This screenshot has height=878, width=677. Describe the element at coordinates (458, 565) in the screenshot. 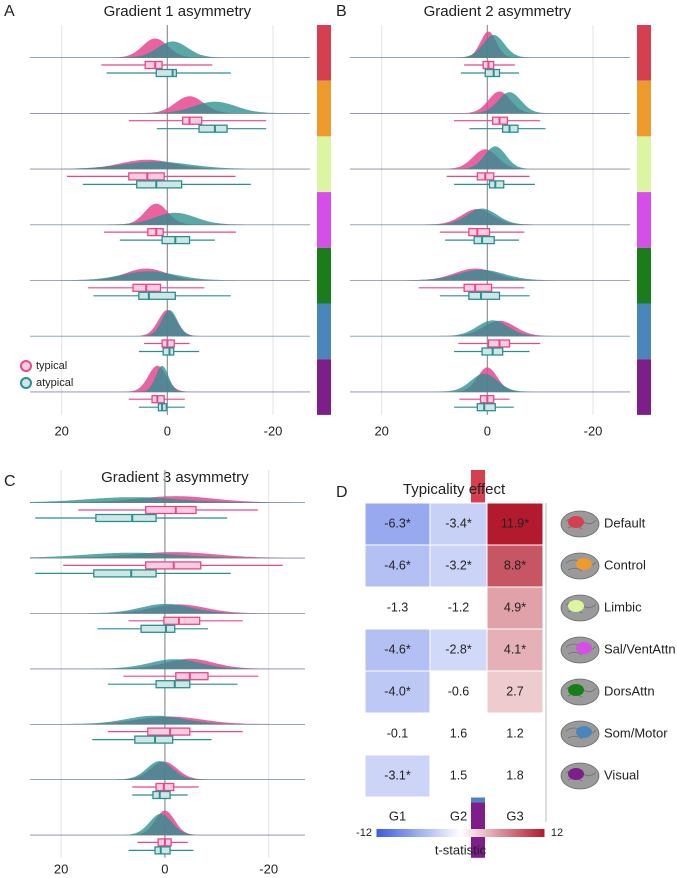

I see `cell-label: -3.2*` at that location.